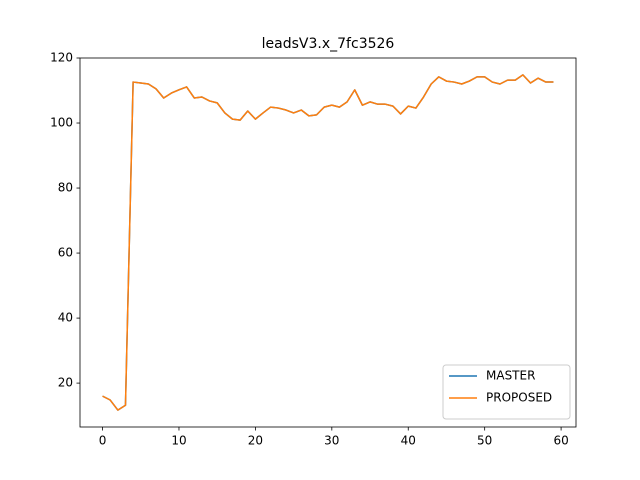 Image resolution: width=640 pixels, height=480 pixels. Describe the element at coordinates (484, 441) in the screenshot. I see `x-tick-label: 50` at that location.